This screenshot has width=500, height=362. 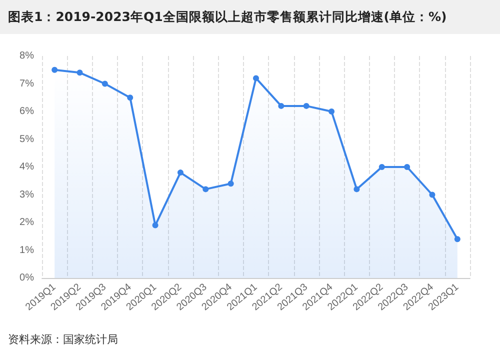 I want to click on y-tick-label: 1%, so click(x=27, y=250).